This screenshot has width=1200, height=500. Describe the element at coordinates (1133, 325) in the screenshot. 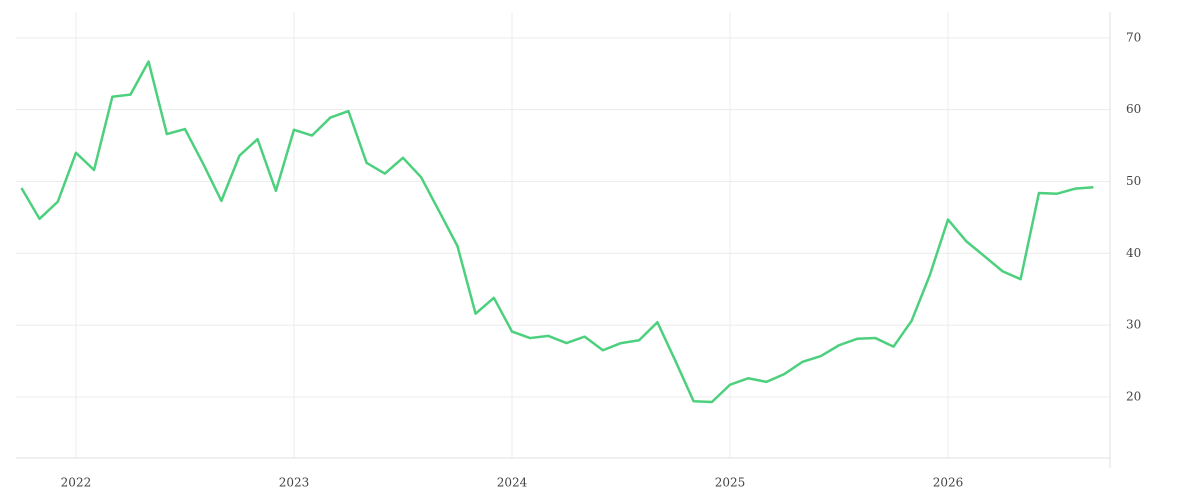

I see `y-tick-label: 30` at that location.